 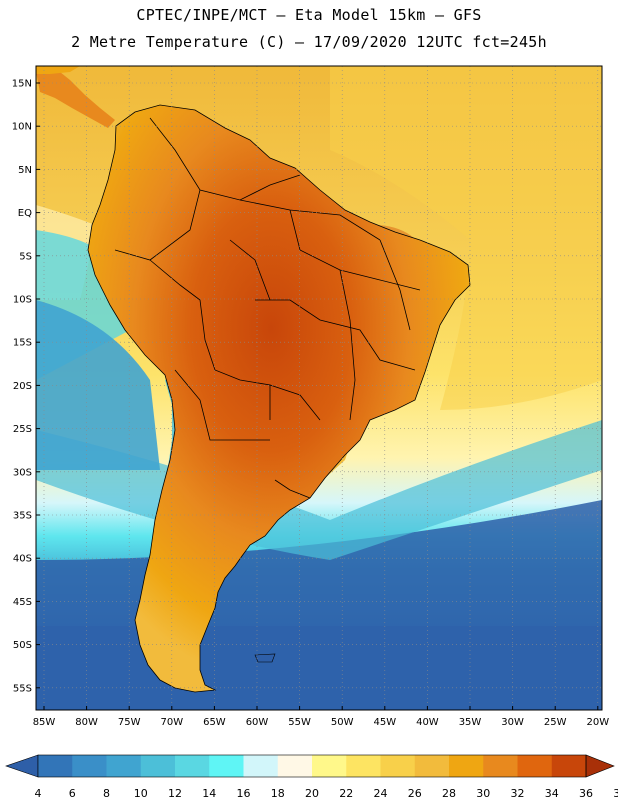 What do you see at coordinates (512, 722) in the screenshot?
I see `lon-label: 30W` at bounding box center [512, 722].